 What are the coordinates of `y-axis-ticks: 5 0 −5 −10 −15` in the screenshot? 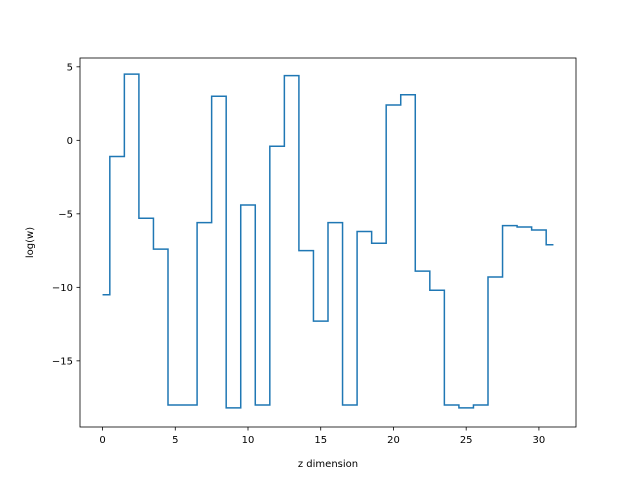 It's located at (66, 214).